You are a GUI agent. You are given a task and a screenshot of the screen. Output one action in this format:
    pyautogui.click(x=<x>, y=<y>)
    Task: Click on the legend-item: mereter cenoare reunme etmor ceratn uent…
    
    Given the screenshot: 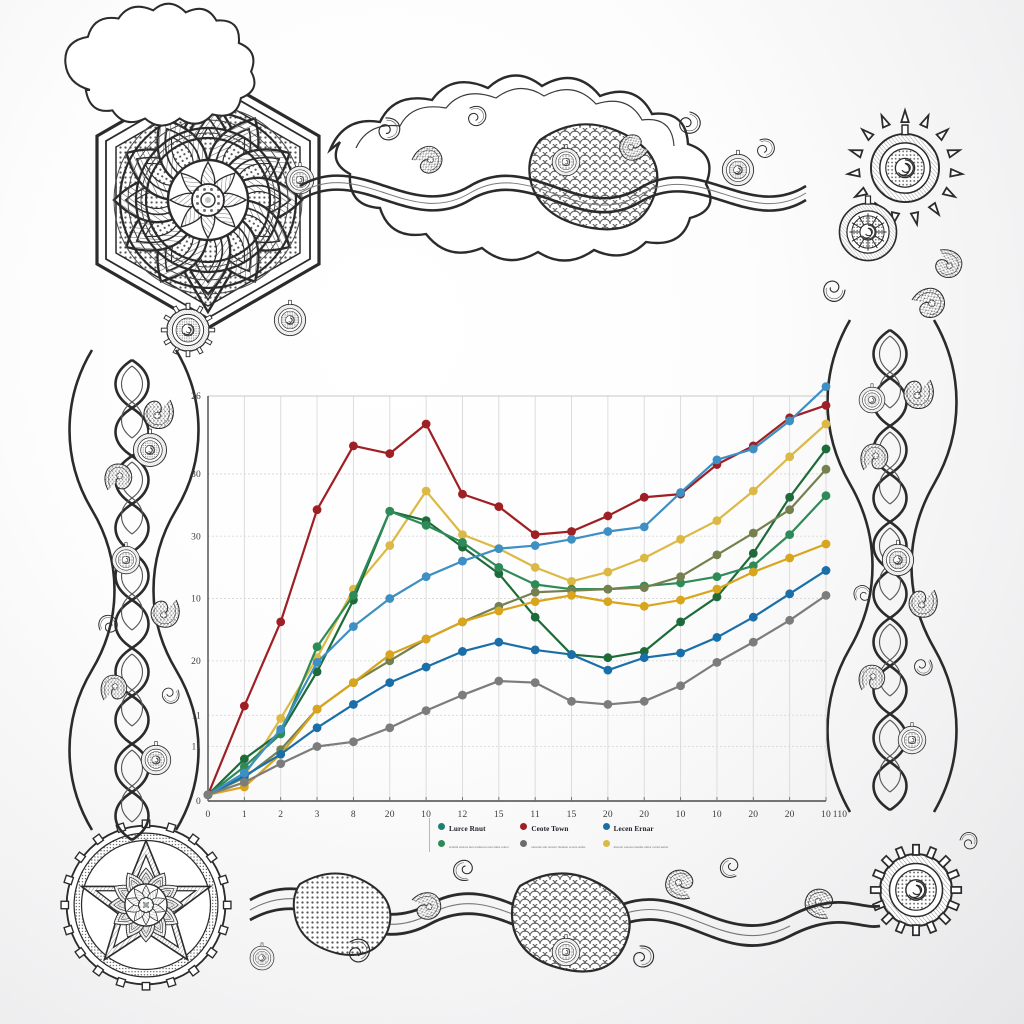 What is the action you would take?
    pyautogui.click(x=640, y=844)
    